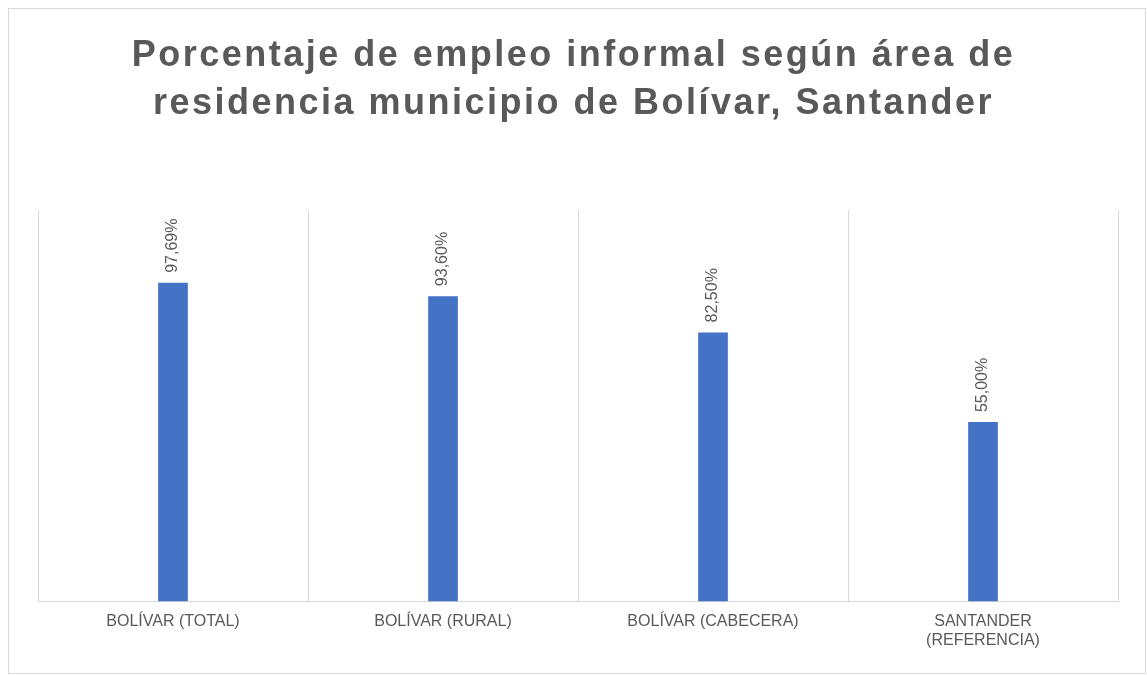  What do you see at coordinates (443, 619) in the screenshot?
I see `x-tick-label: BOLÍVAR (RURAL)` at bounding box center [443, 619].